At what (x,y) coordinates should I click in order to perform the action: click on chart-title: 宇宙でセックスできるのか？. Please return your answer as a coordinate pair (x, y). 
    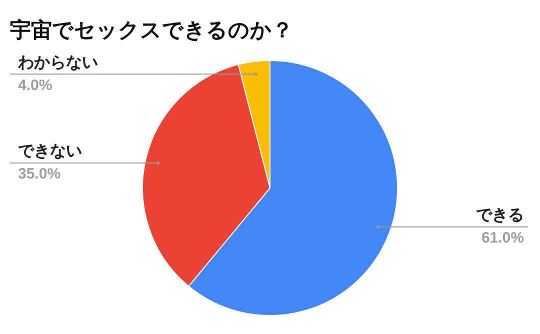
    Looking at the image, I should click on (151, 30).